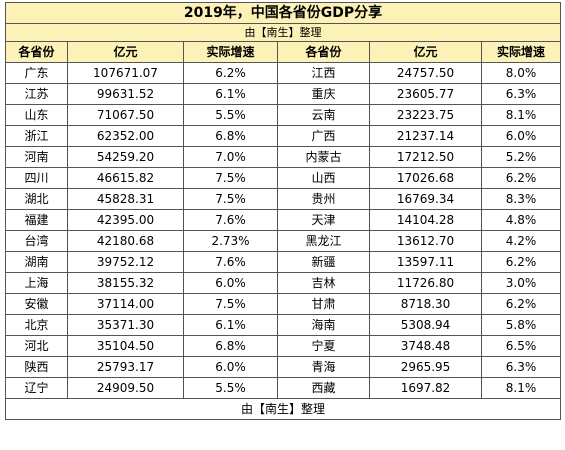 The height and width of the screenshot is (450, 565). What do you see at coordinates (36, 304) in the screenshot?
I see `cell-province-left: 安徽` at bounding box center [36, 304].